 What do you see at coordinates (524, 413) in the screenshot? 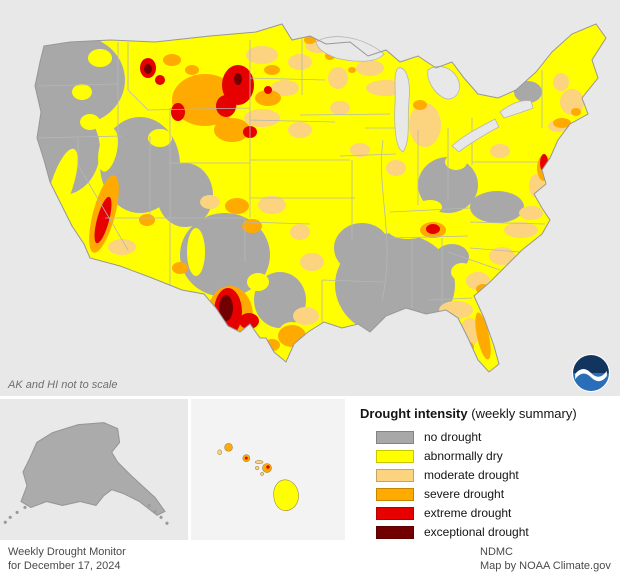
I see `legend-title-sub: (weekly summary)` at bounding box center [524, 413].